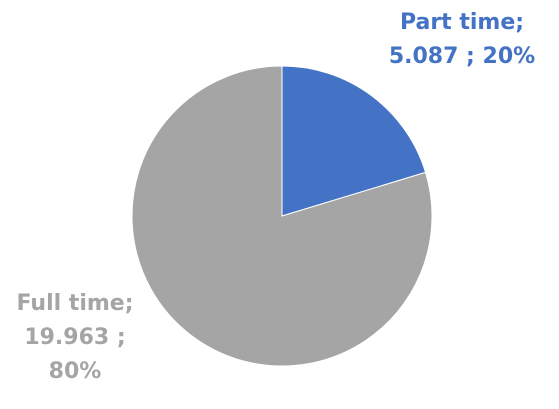  I want to click on data-label-full-time-value: 19.963 ;, so click(75, 337).